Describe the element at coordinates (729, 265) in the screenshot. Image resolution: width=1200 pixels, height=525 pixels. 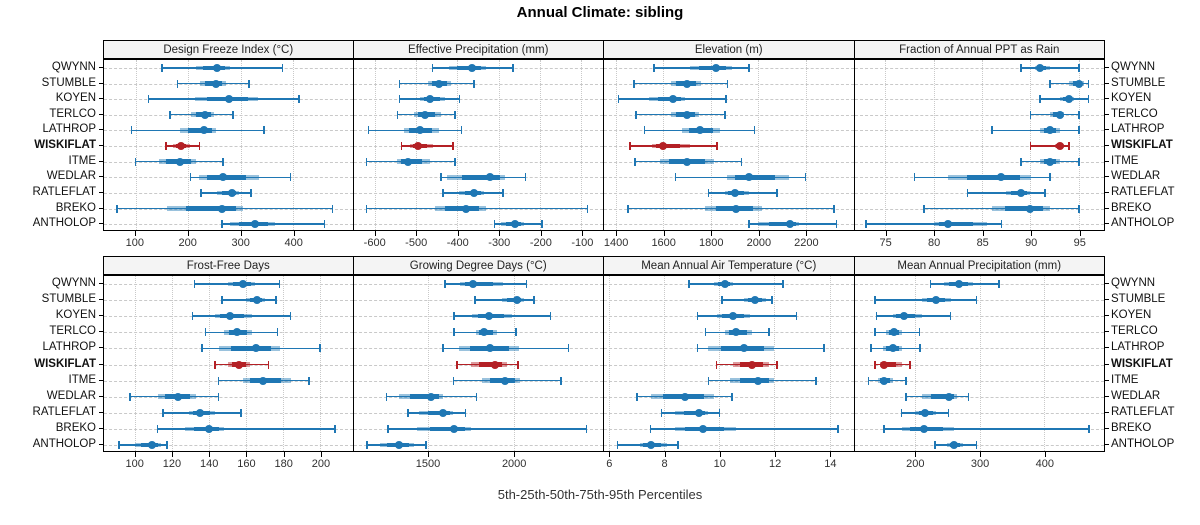
I see `panel-header: Mean Annual Air Temperature (°C)` at that location.